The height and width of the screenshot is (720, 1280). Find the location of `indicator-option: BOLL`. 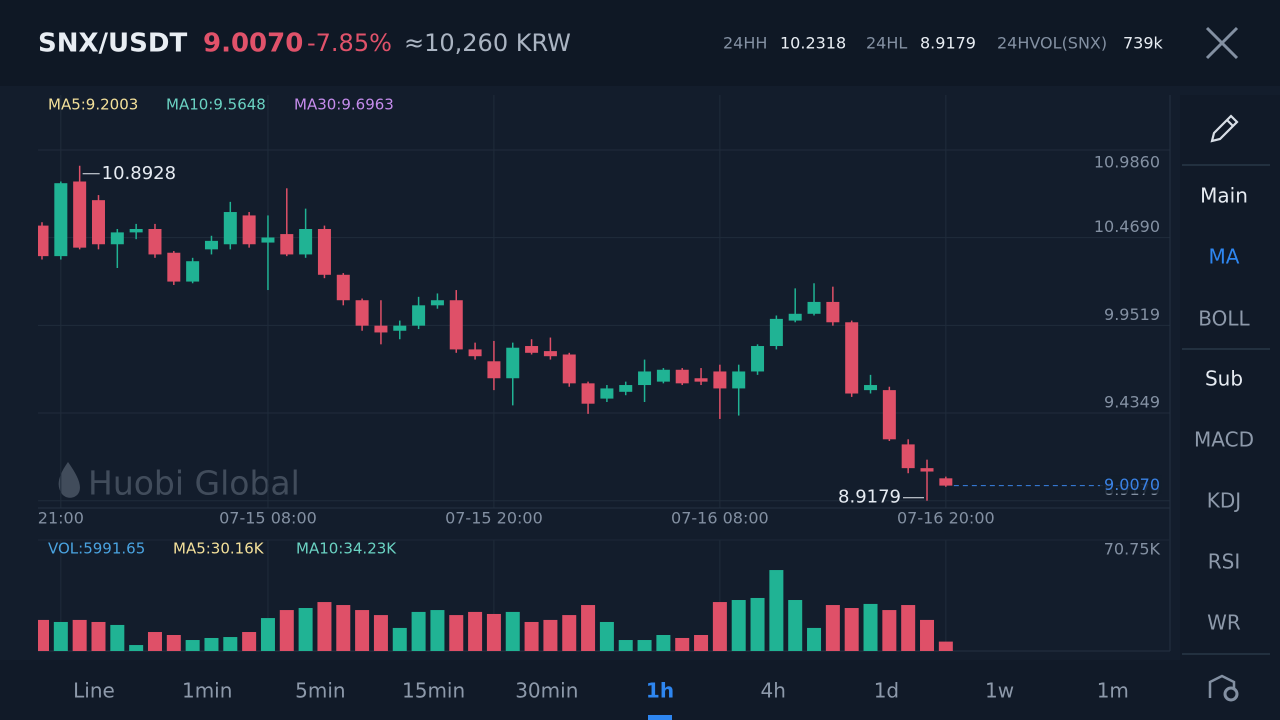

indicator-option: BOLL is located at coordinates (1224, 319).